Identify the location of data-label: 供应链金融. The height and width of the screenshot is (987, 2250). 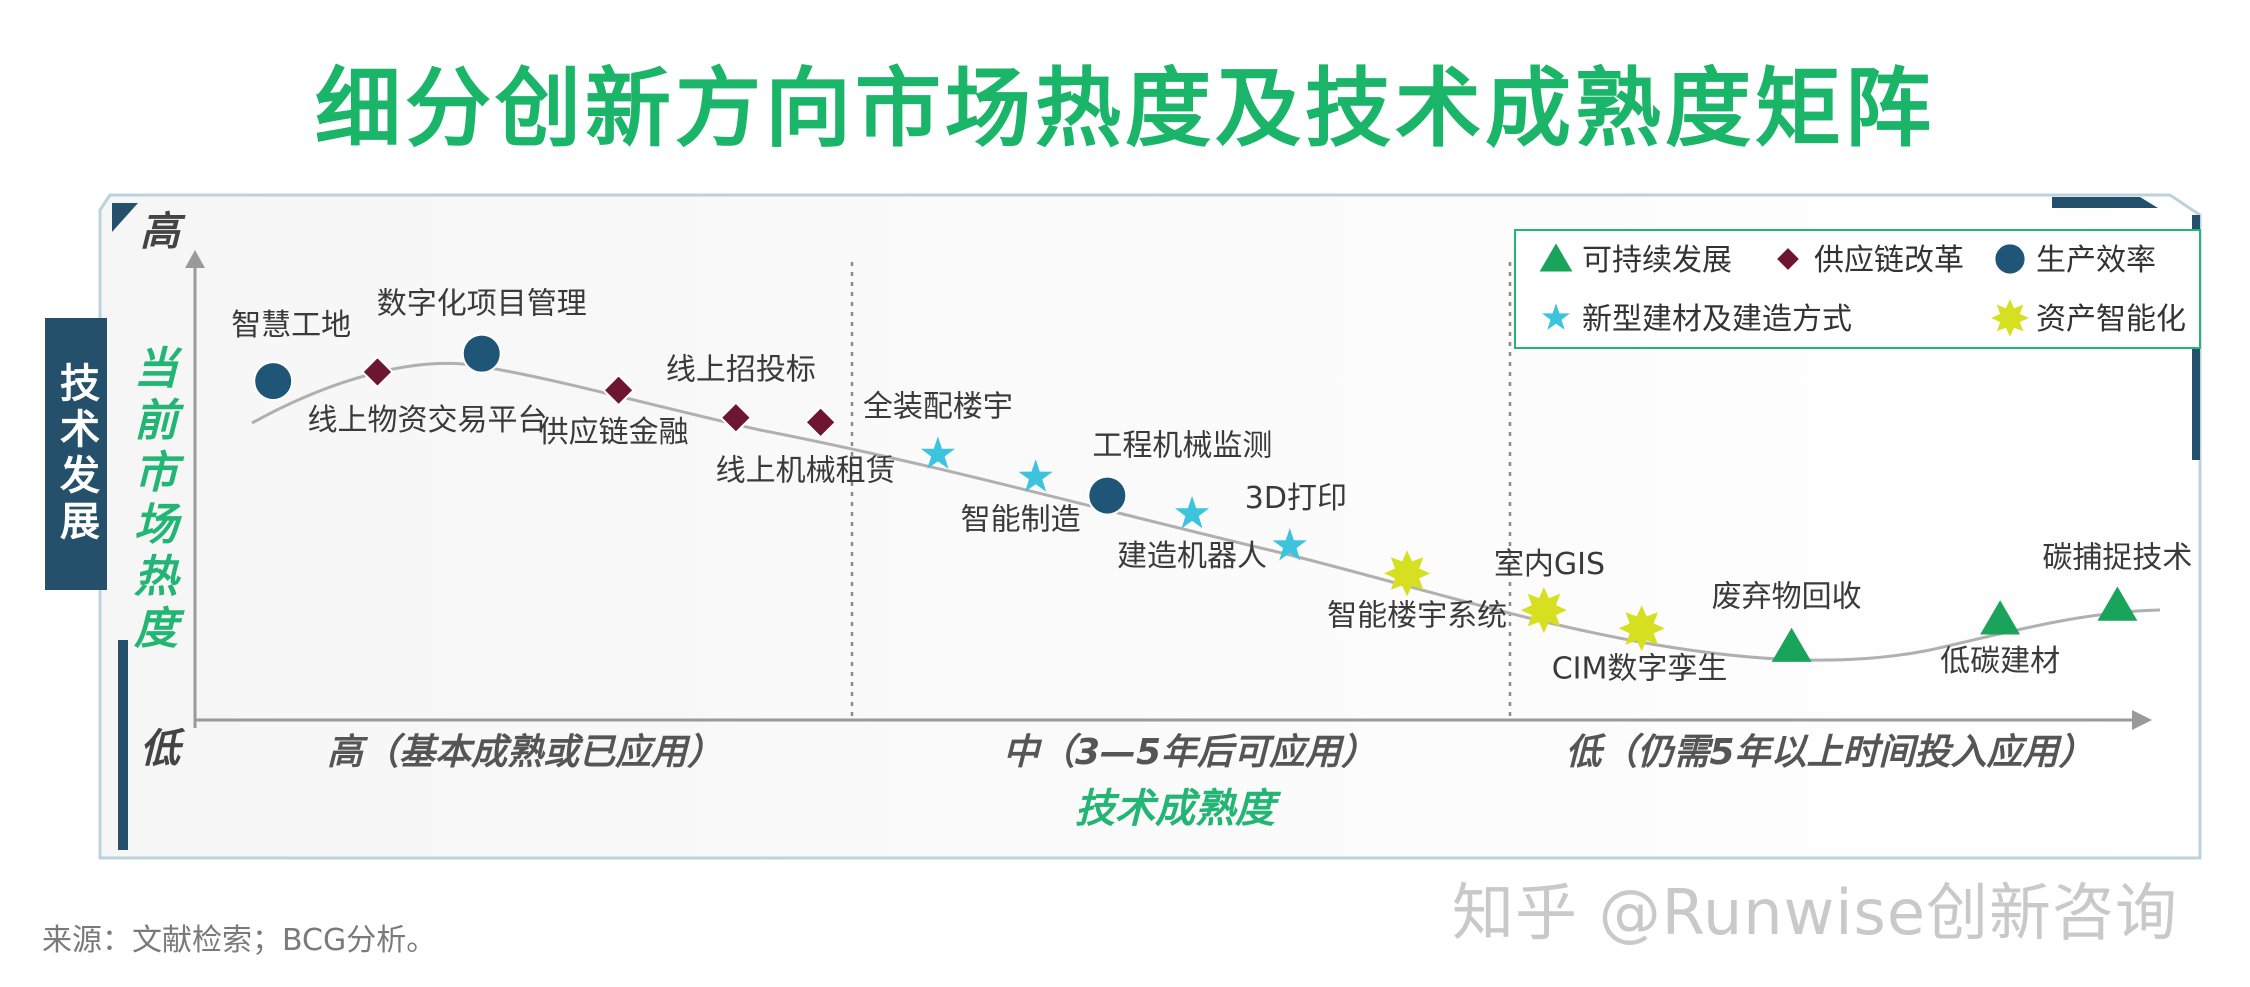
(614, 432).